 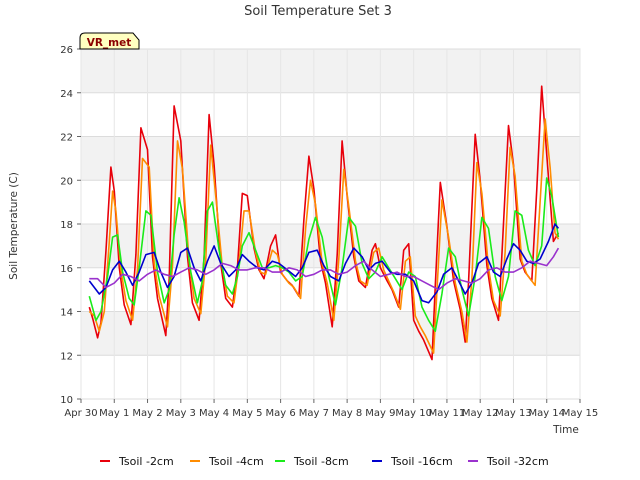 What do you see at coordinates (181, 413) in the screenshot?
I see `x-tick-label: May 3` at bounding box center [181, 413].